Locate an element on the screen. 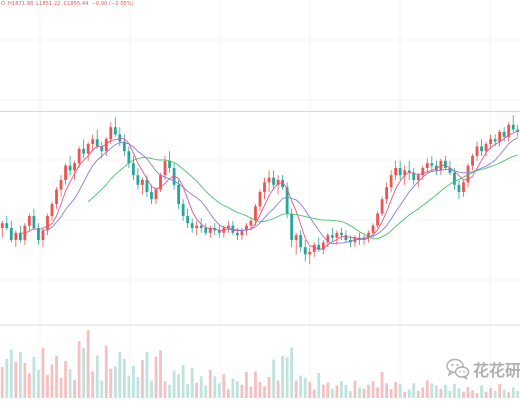 Image resolution: width=520 pixels, height=404 pixels. readout-low: L1851.22 is located at coordinates (48, 4).